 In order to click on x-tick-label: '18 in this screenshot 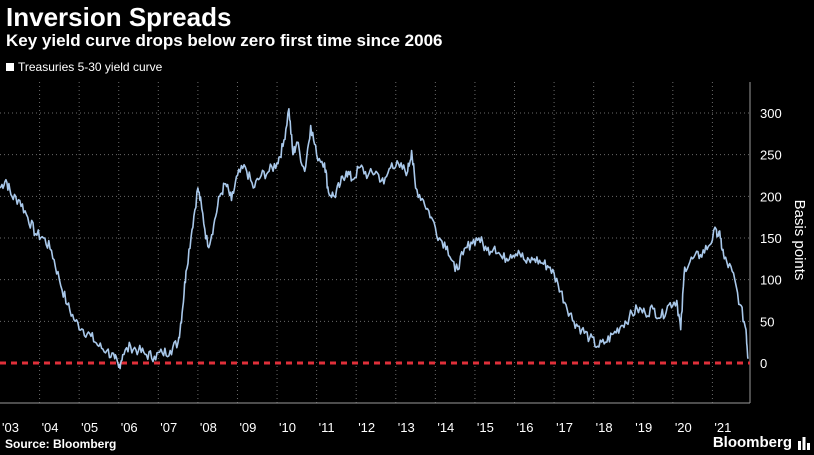, I will do `click(604, 427)`.